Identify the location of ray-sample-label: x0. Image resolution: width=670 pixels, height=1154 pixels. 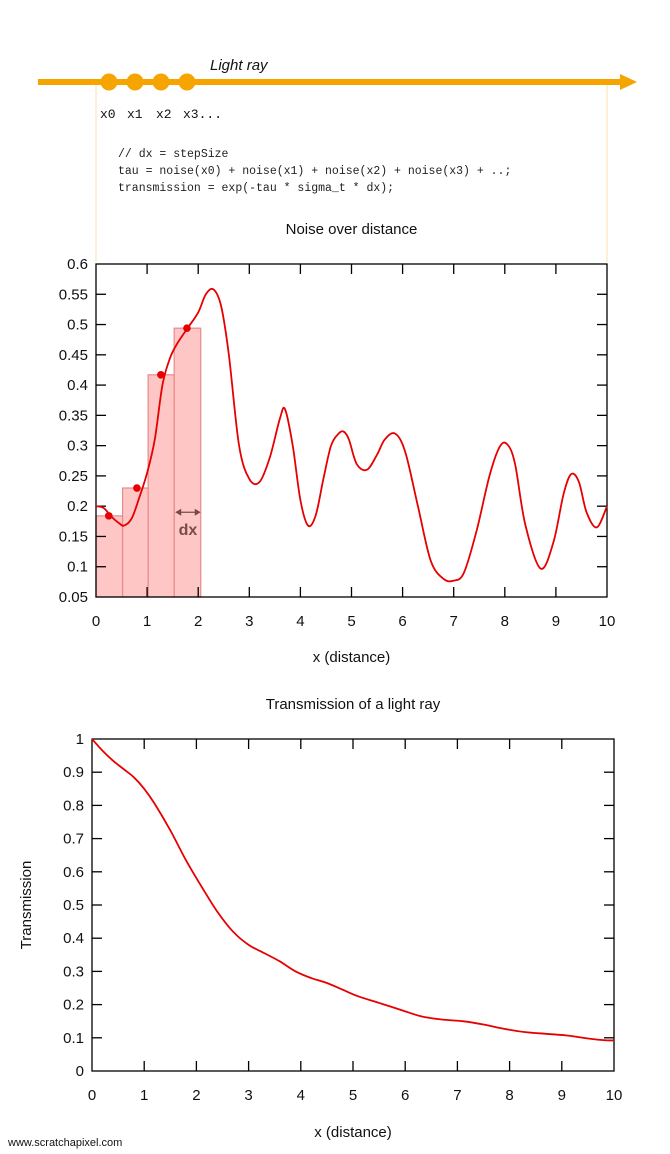
(108, 114).